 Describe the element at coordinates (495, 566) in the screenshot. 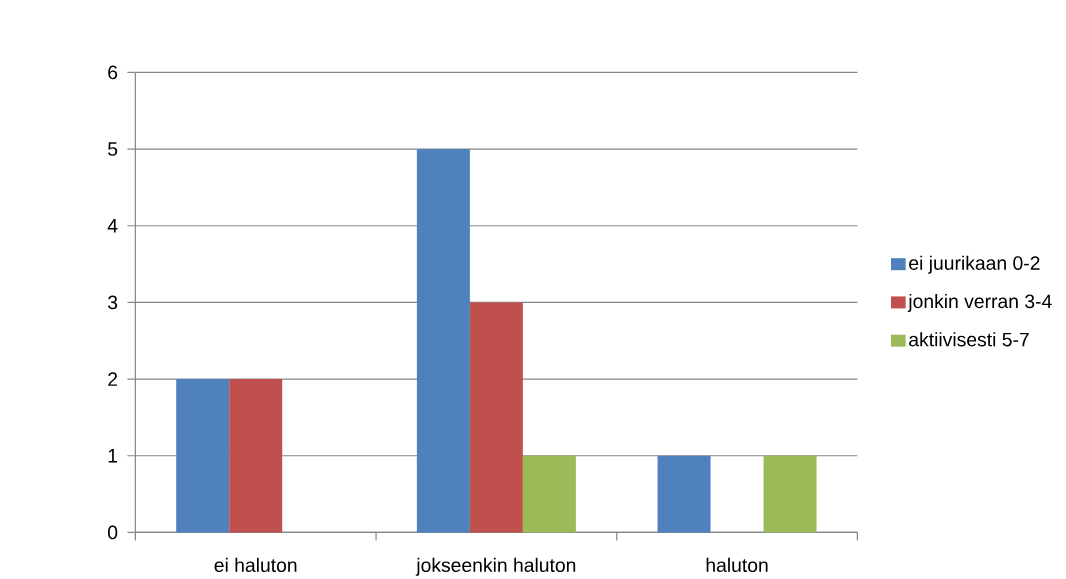

I see `x-tick-label: jokseenkin haluton` at that location.